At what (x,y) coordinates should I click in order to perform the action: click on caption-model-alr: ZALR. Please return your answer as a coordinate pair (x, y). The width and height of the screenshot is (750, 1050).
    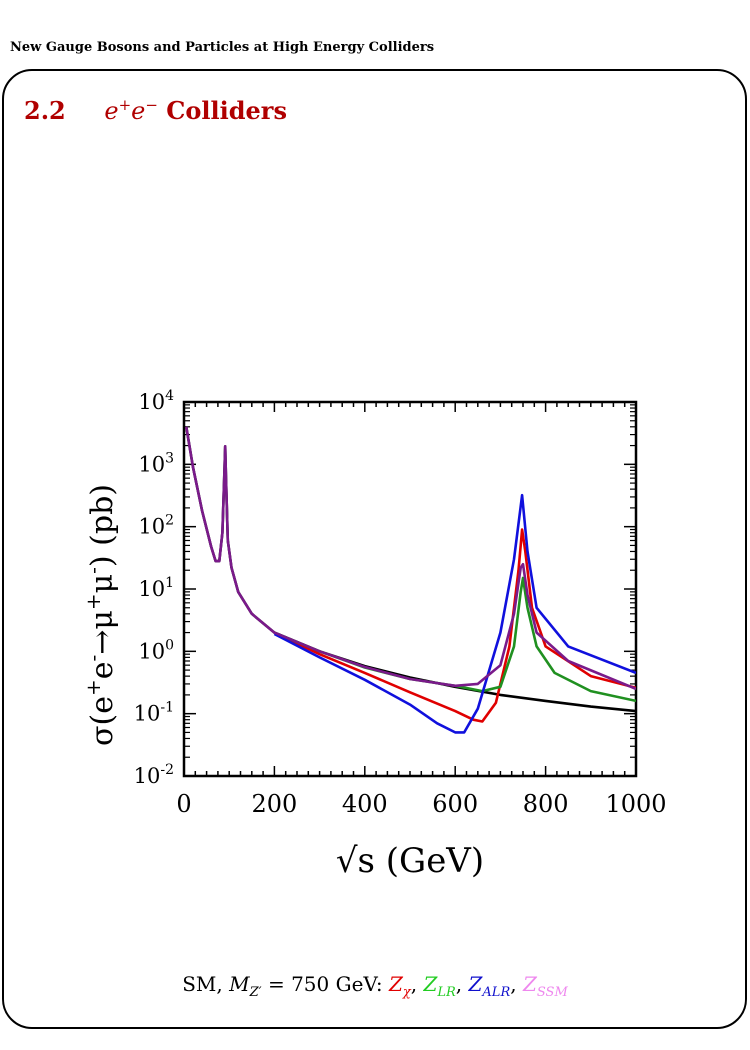
    Looking at the image, I should click on (489, 986).